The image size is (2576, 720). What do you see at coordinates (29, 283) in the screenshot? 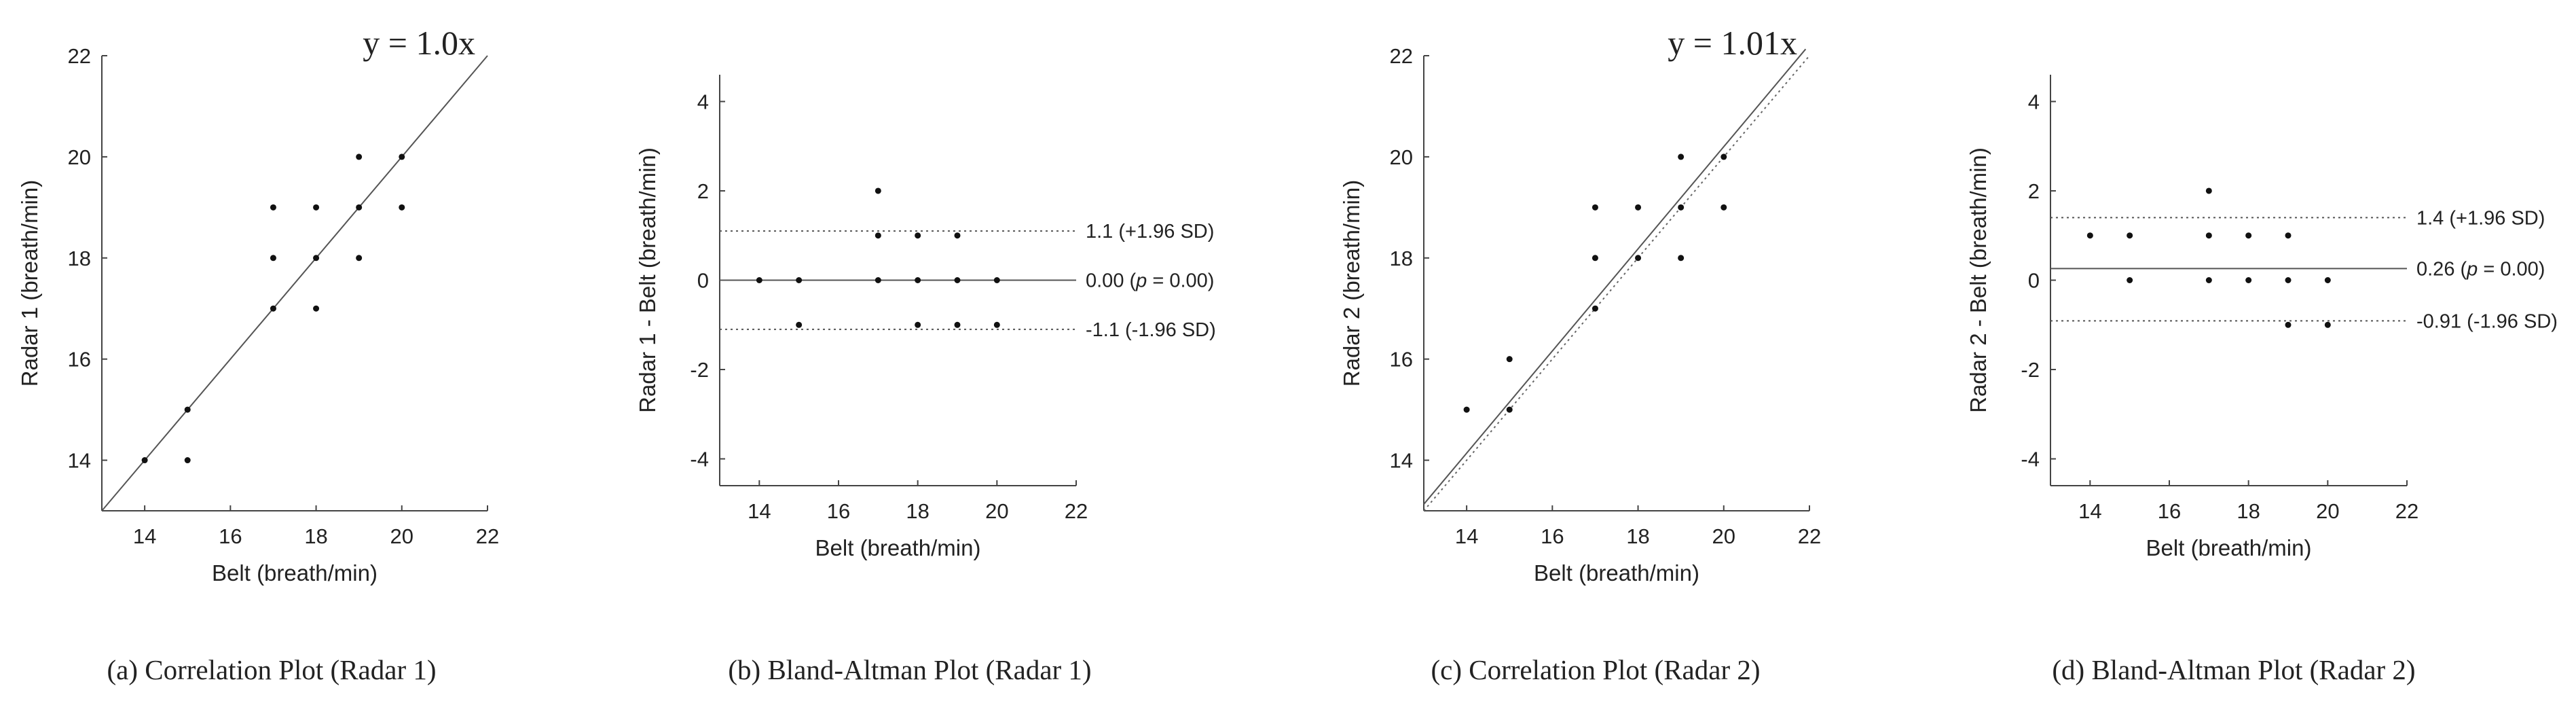
I see `y-axis-label: Radar 1 (breath/min)` at bounding box center [29, 283].